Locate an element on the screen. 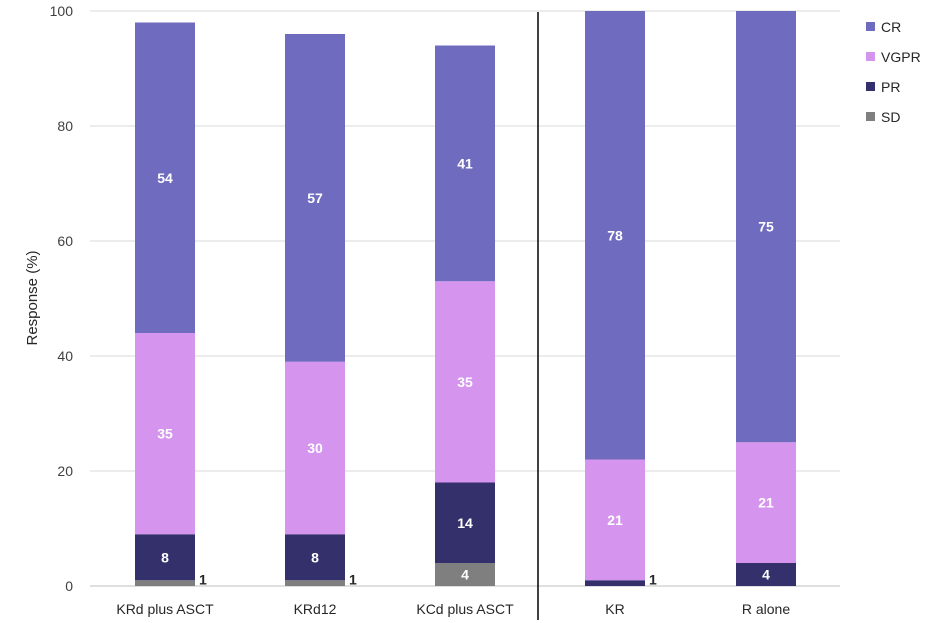  legend-swatch-pr is located at coordinates (870, 86).